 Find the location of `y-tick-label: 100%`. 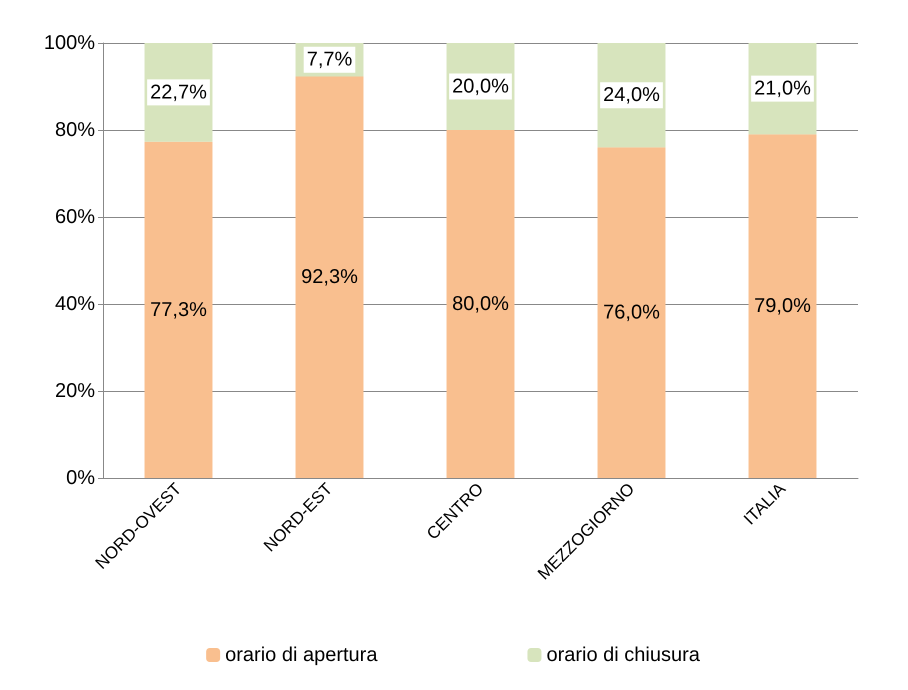

y-tick-label: 100% is located at coordinates (70, 43).